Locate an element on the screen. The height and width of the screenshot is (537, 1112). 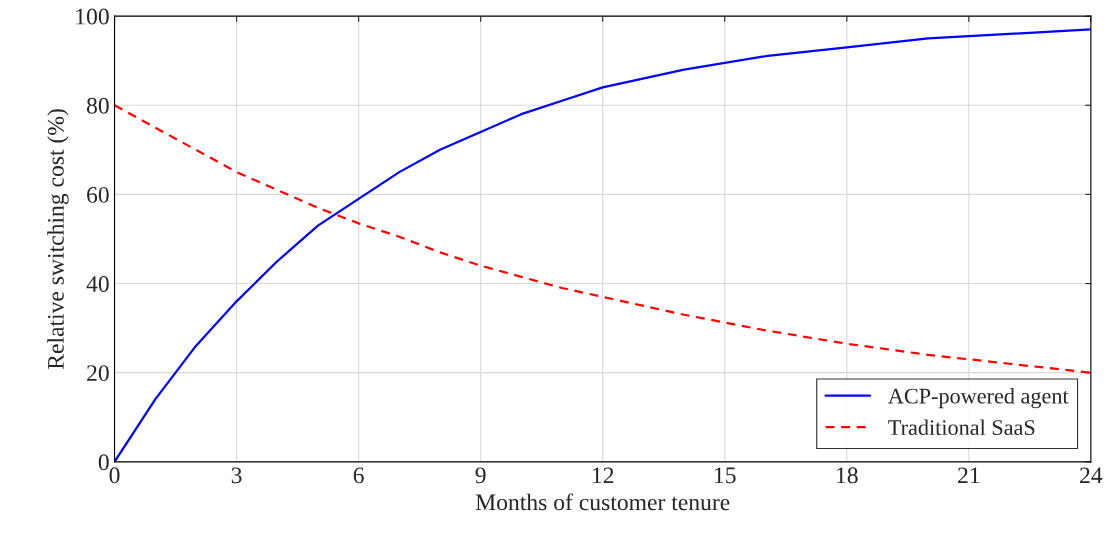
y-tick-label: 20 is located at coordinates (98, 373).